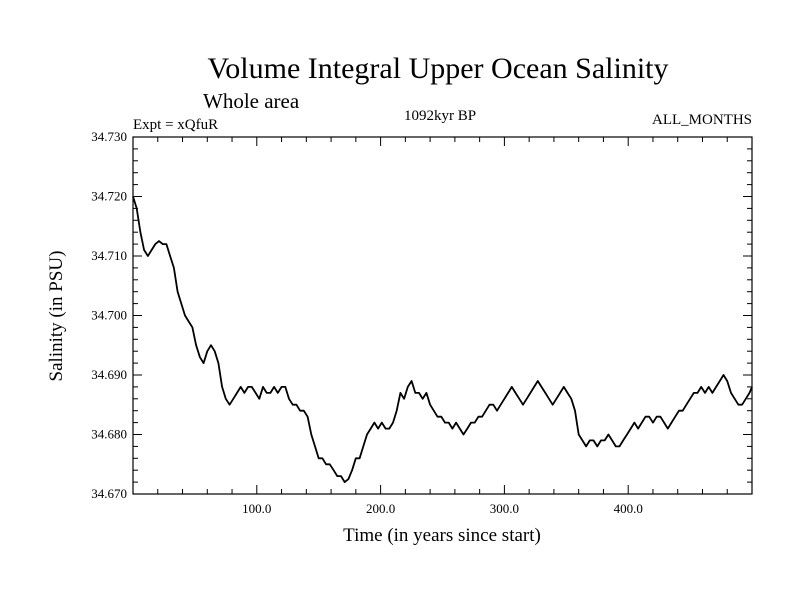 The height and width of the screenshot is (600, 800). Describe the element at coordinates (109, 255) in the screenshot. I see `y-tick-label: 34.710` at that location.